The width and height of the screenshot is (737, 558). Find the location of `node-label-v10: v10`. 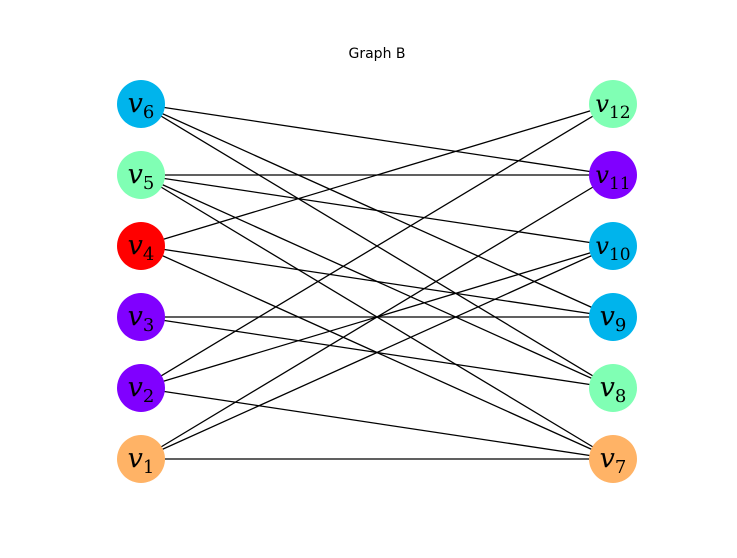

node-label-v10: v10 is located at coordinates (612, 248).